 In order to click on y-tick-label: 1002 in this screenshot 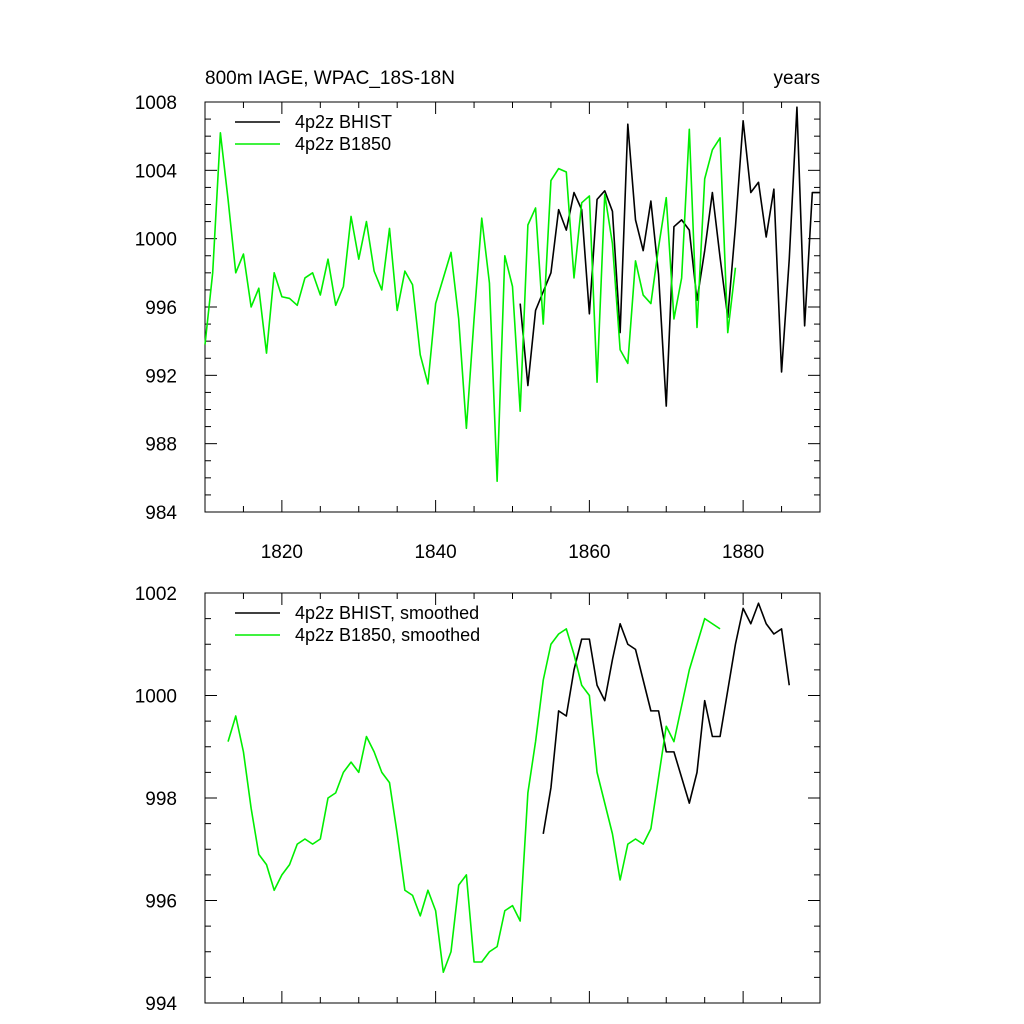, I will do `click(156, 594)`.